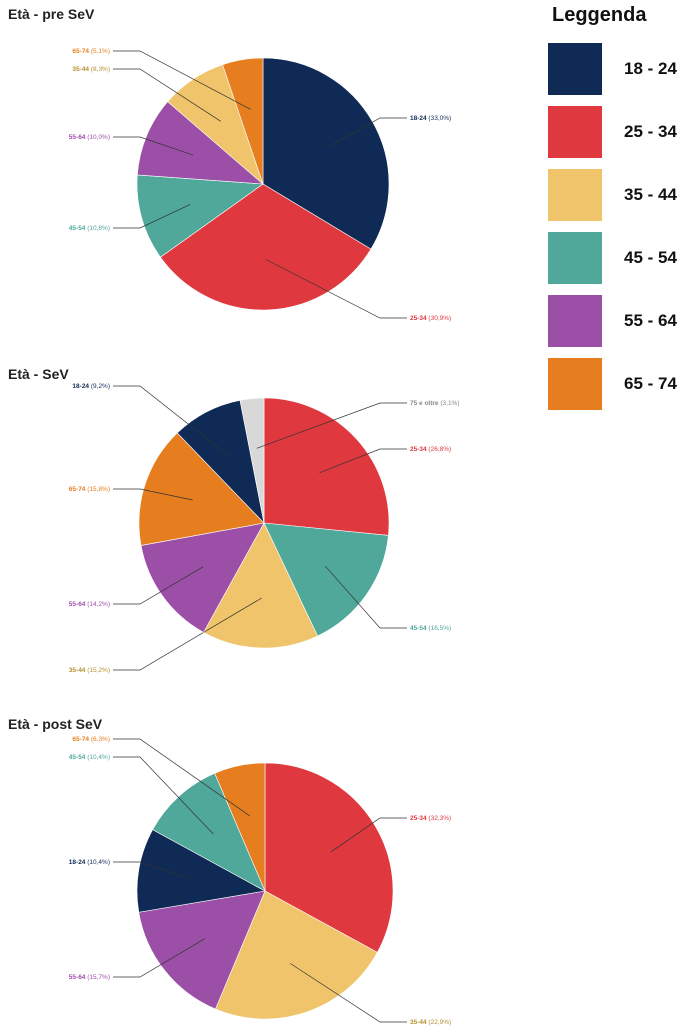 The width and height of the screenshot is (697, 1027). What do you see at coordinates (97, 862) in the screenshot?
I see `slice-percent-text: (10,4%)` at bounding box center [97, 862].